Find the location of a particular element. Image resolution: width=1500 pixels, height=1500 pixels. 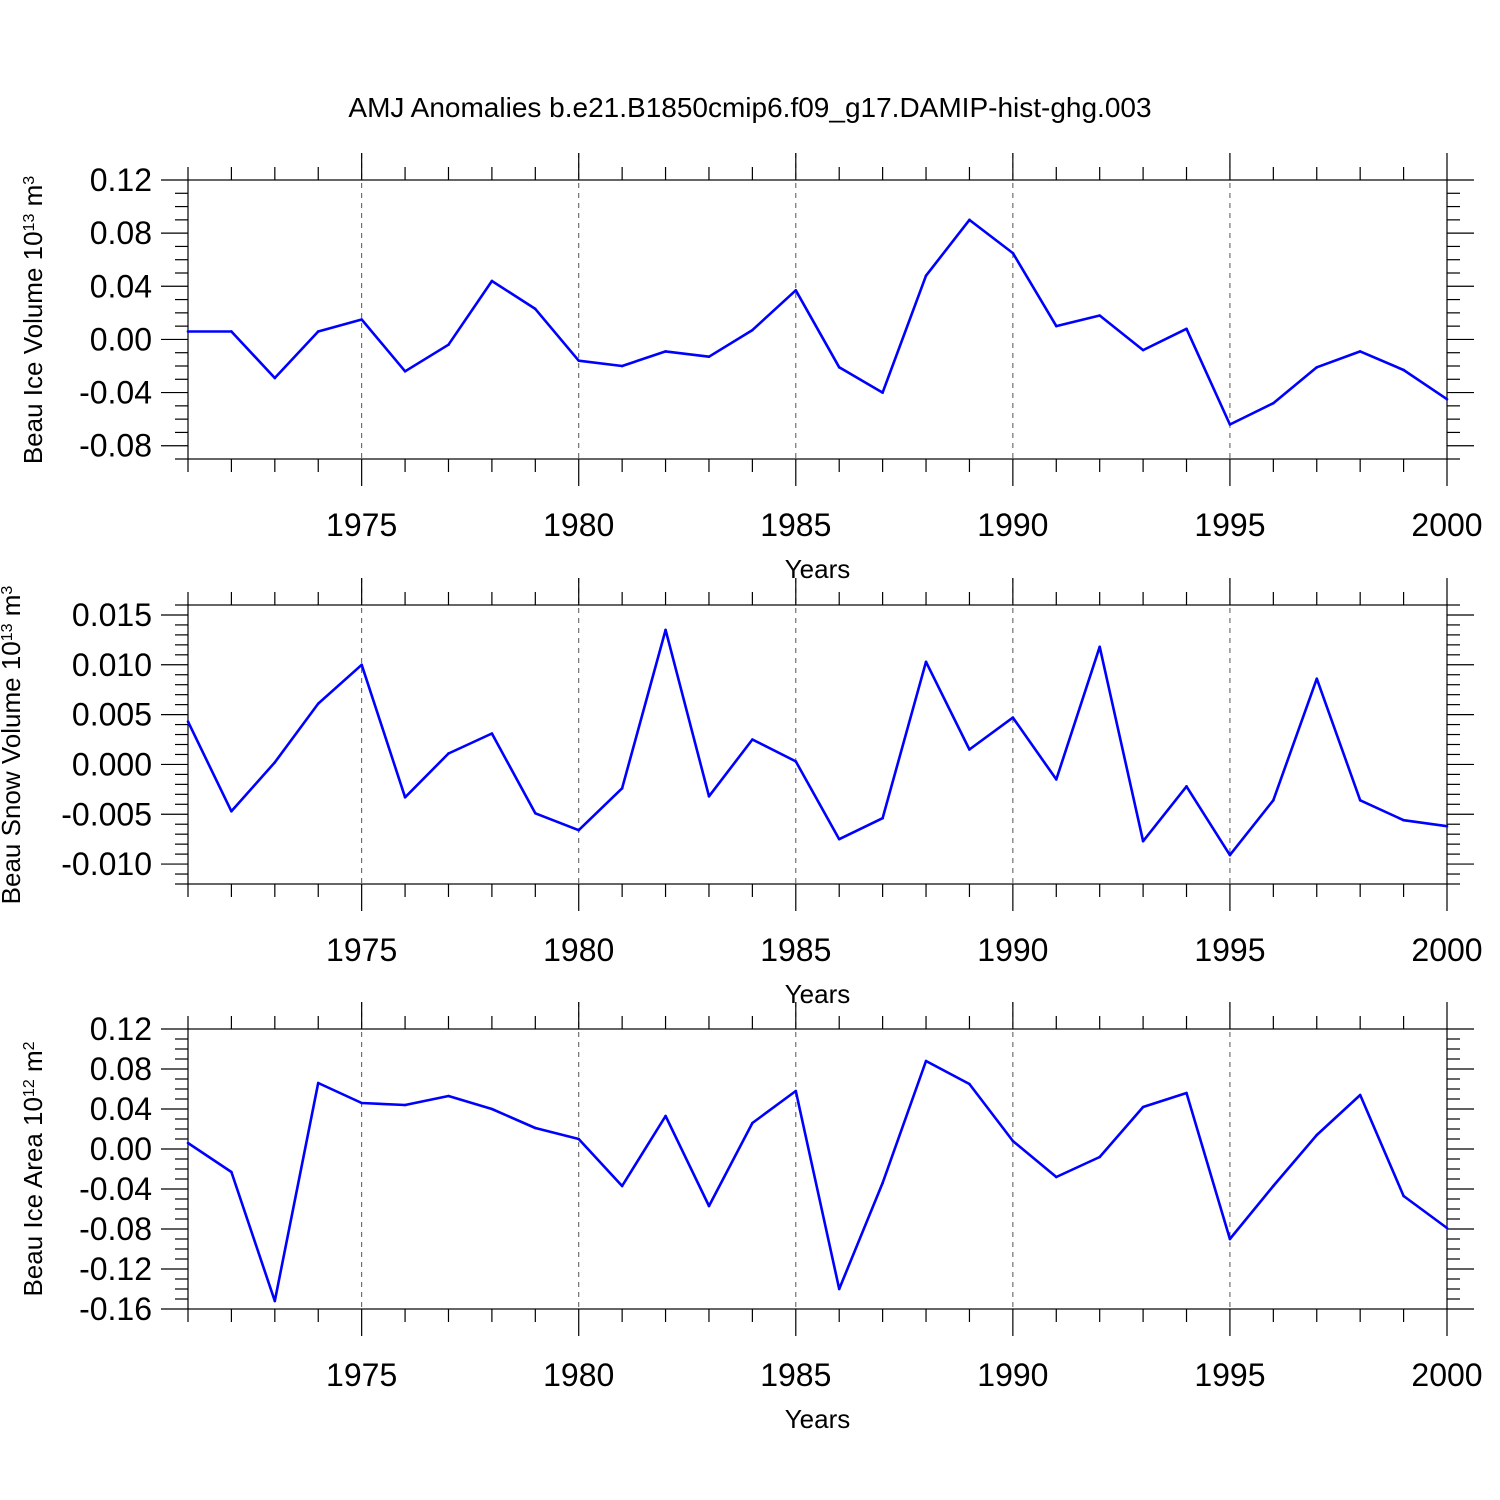

y-tick-label: 0.010 is located at coordinates (112, 665).